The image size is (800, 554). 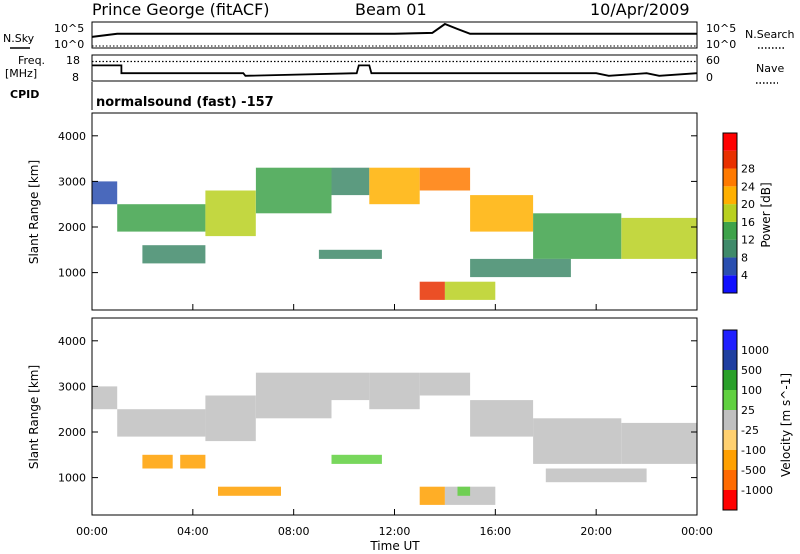 What do you see at coordinates (294, 531) in the screenshot?
I see `x-tick-label-2: 08:00` at bounding box center [294, 531].